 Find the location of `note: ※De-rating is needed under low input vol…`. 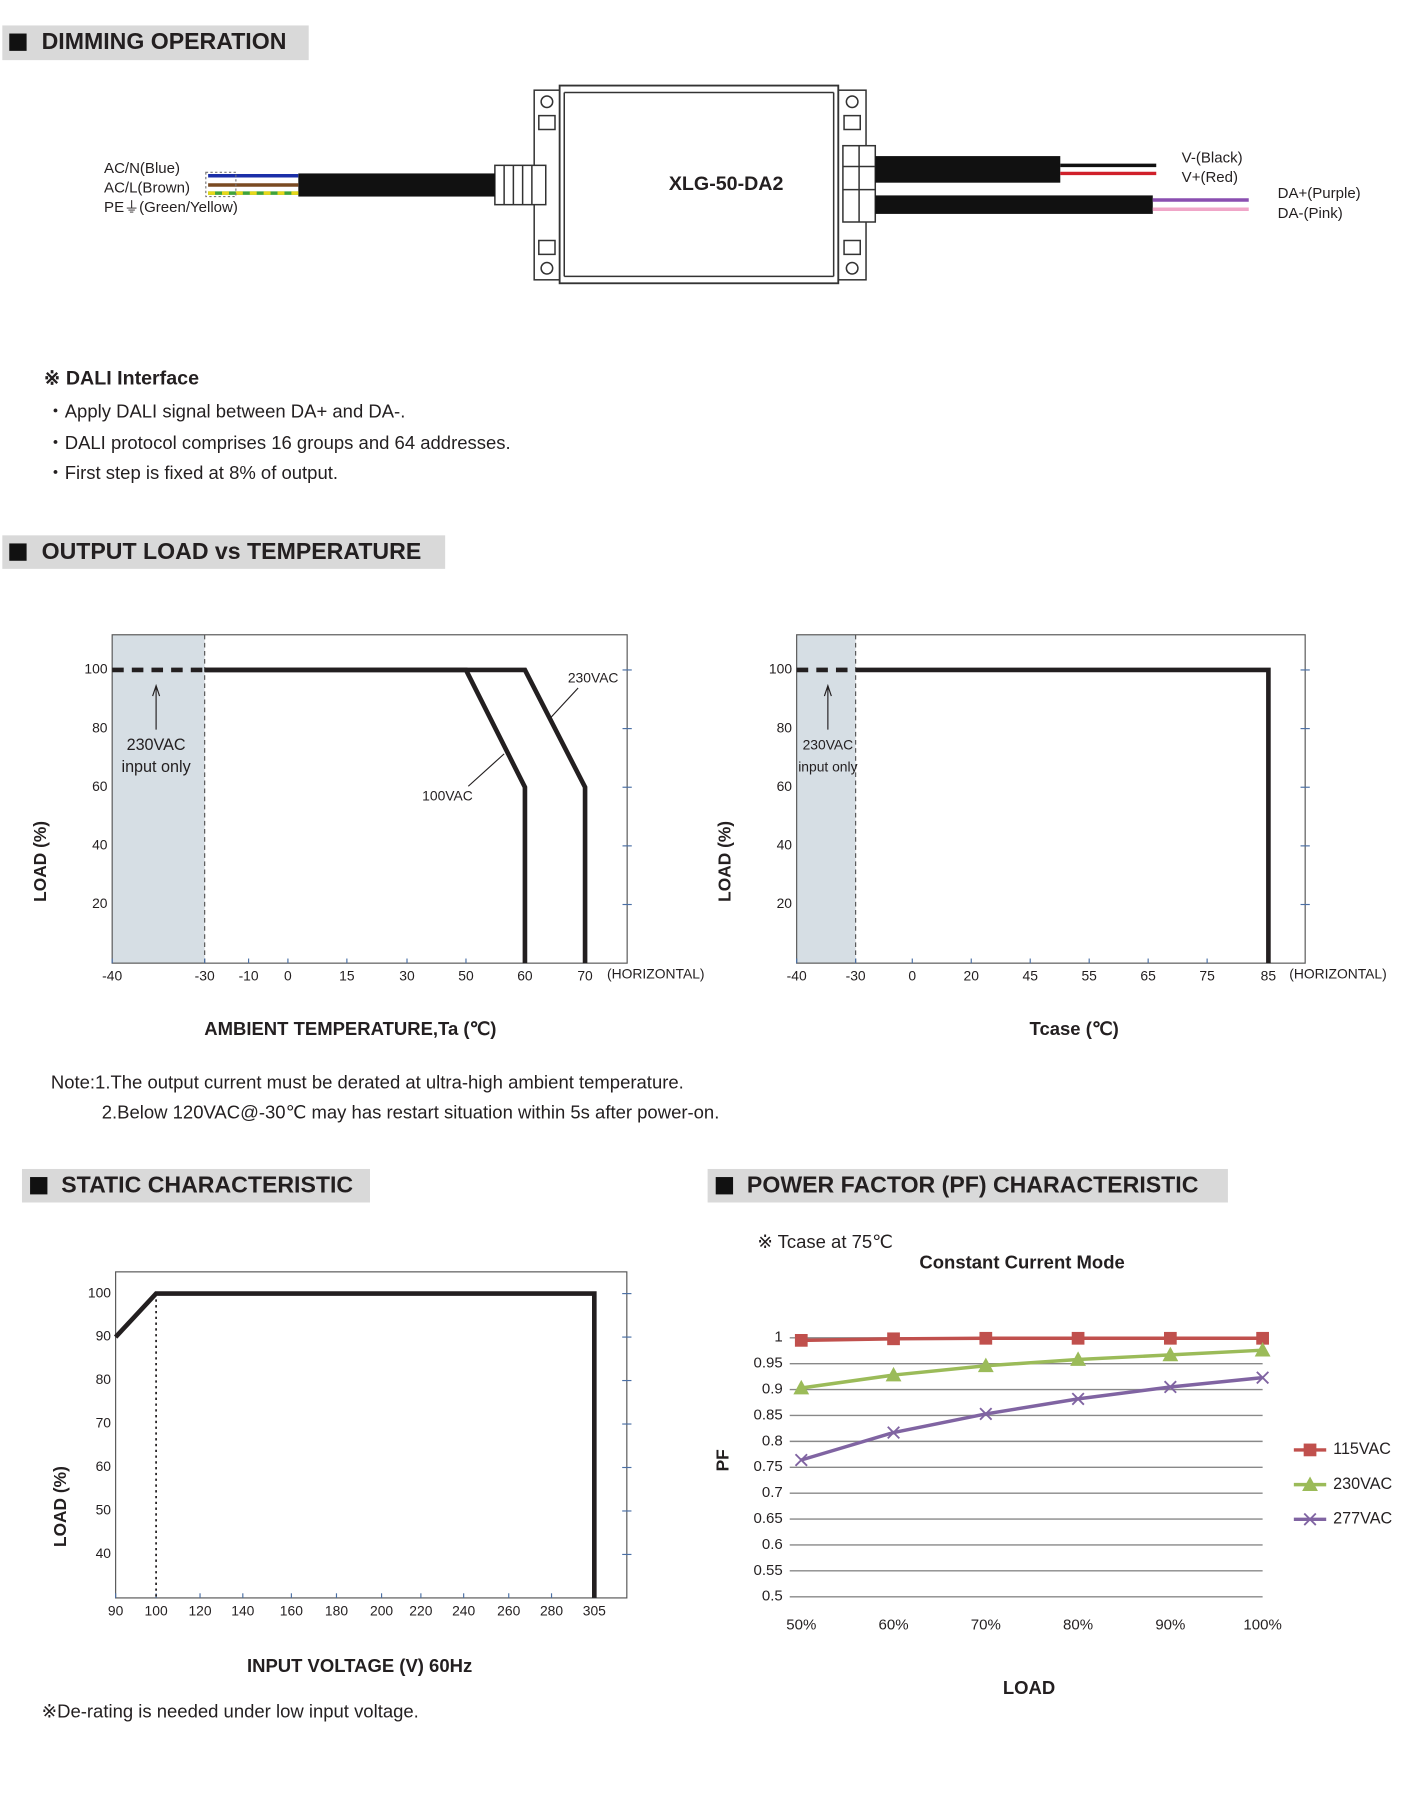

note: ※De-rating is needed under low input vol… is located at coordinates (230, 1710).